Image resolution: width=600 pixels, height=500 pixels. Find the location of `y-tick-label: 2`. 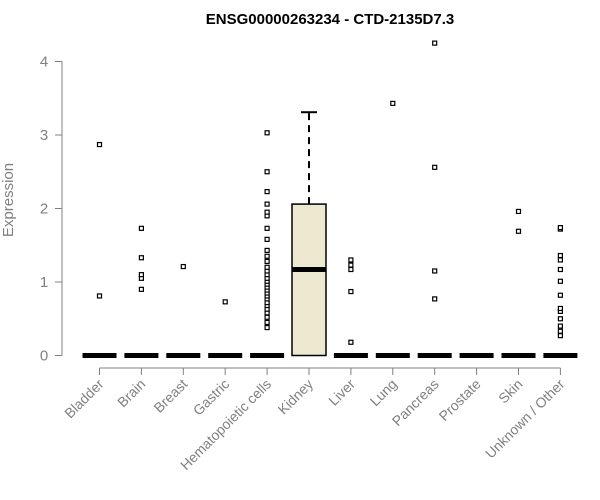

y-tick-label: 2 is located at coordinates (44, 209).